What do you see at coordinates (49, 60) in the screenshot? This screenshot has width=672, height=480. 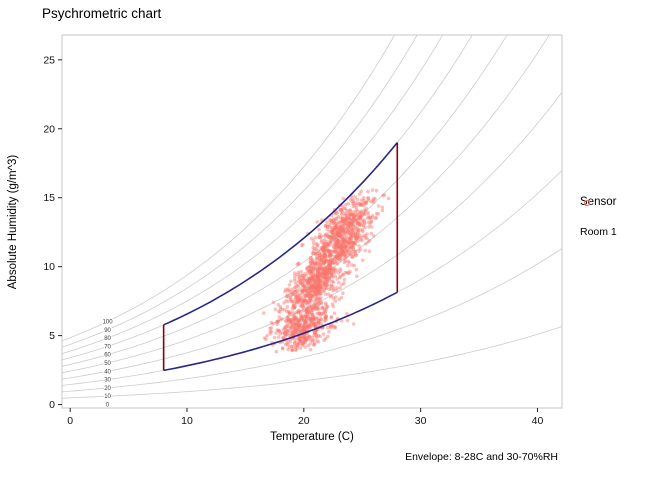 I see `svg-text: 25` at bounding box center [49, 60].